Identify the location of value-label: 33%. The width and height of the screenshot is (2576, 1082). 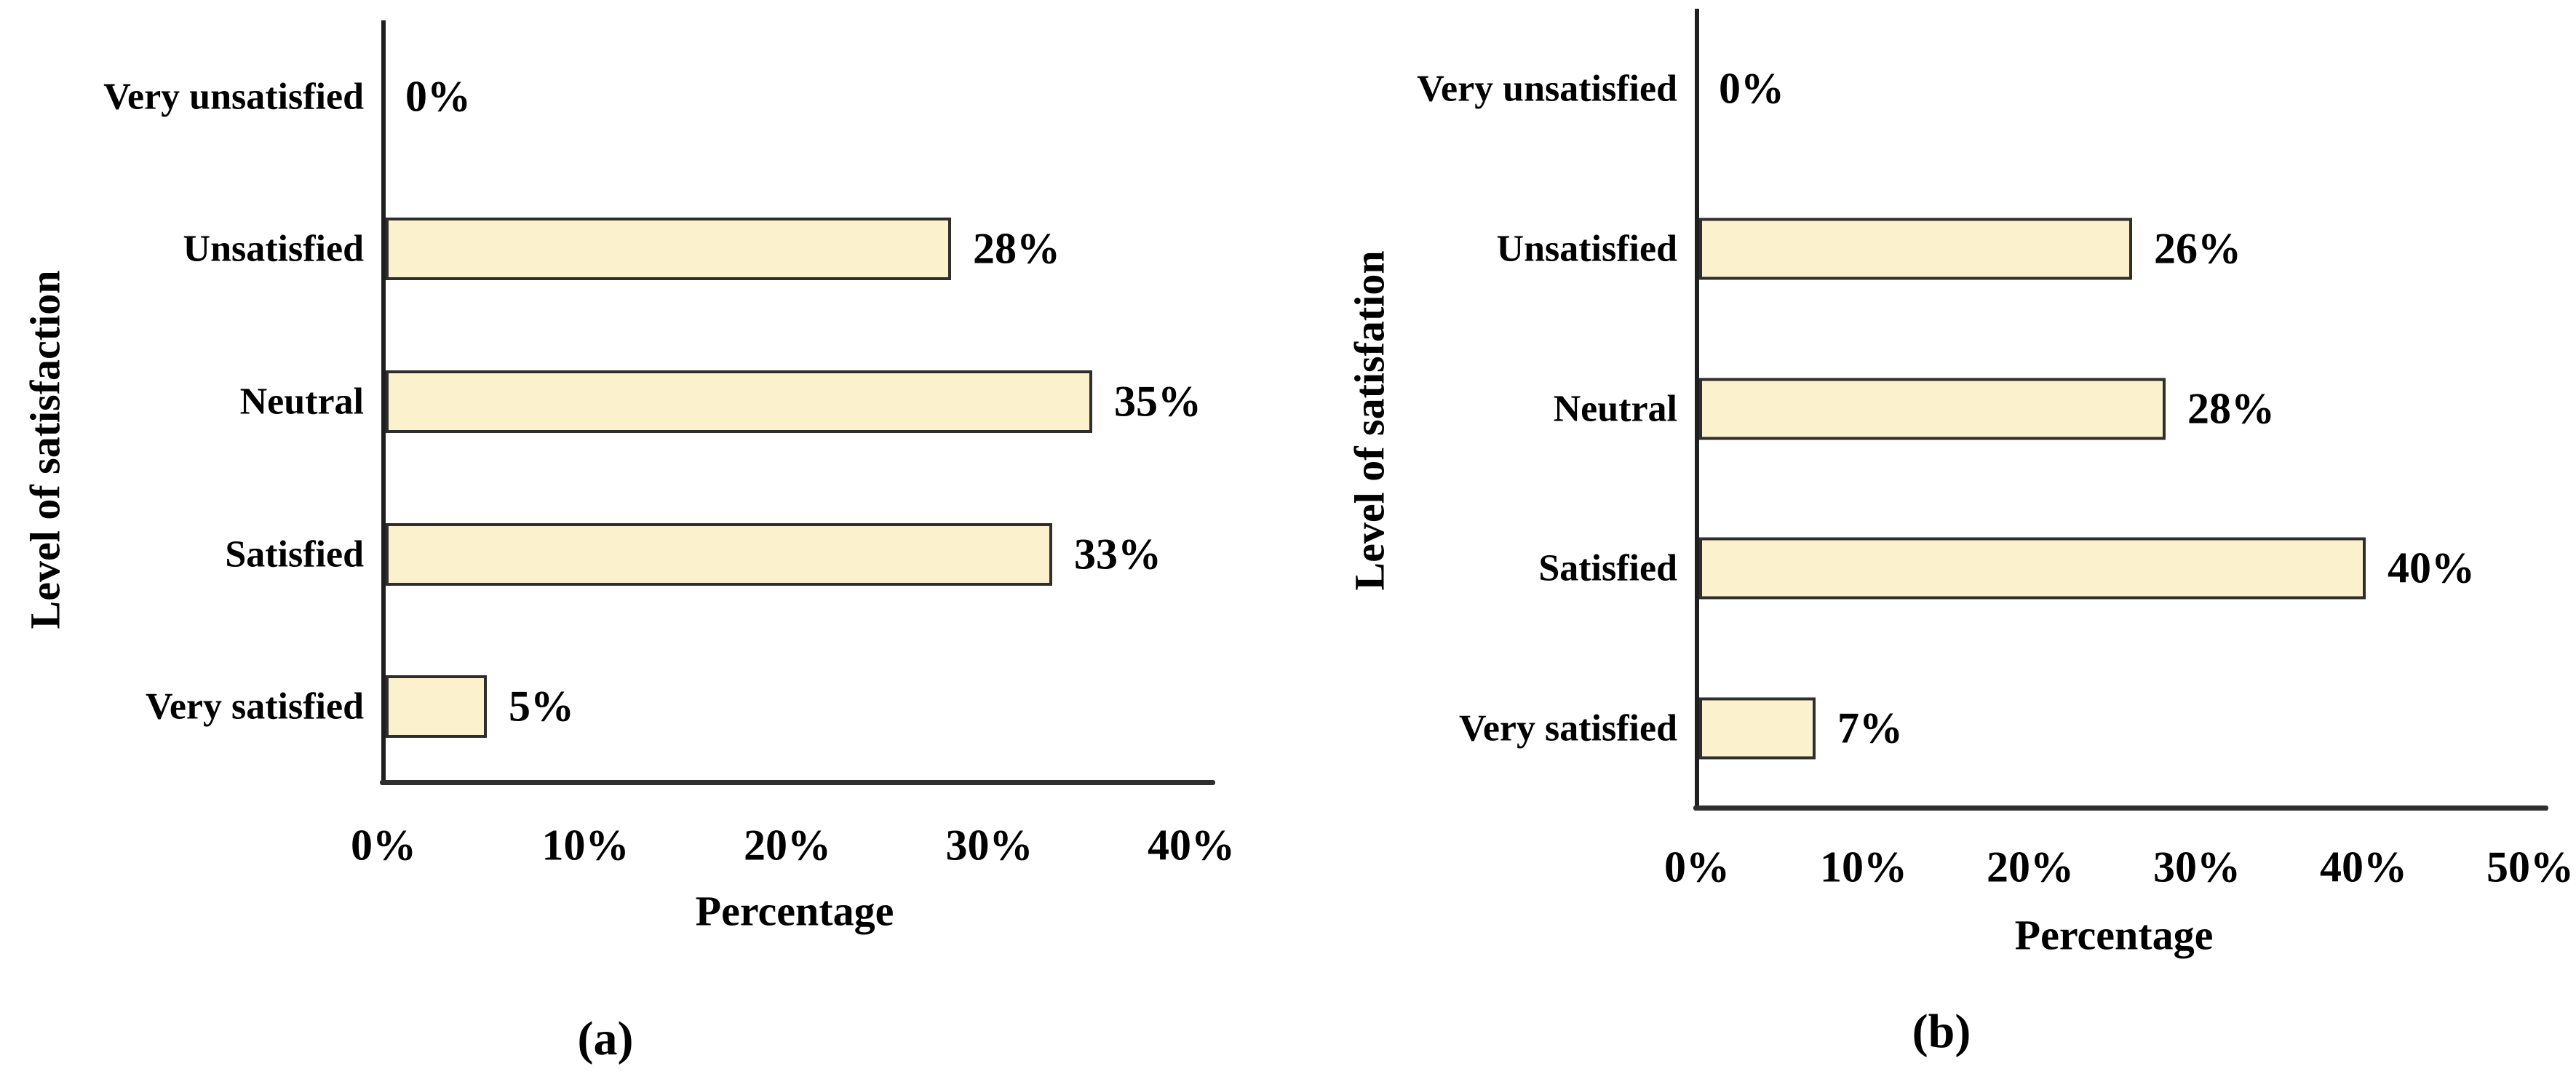
(1117, 554).